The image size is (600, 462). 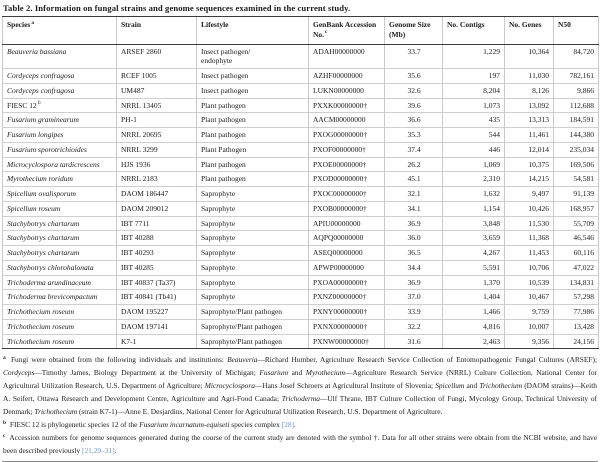 What do you see at coordinates (184, 425) in the screenshot?
I see `species-name-italic: Fusarium incarnatum-equiseti` at bounding box center [184, 425].